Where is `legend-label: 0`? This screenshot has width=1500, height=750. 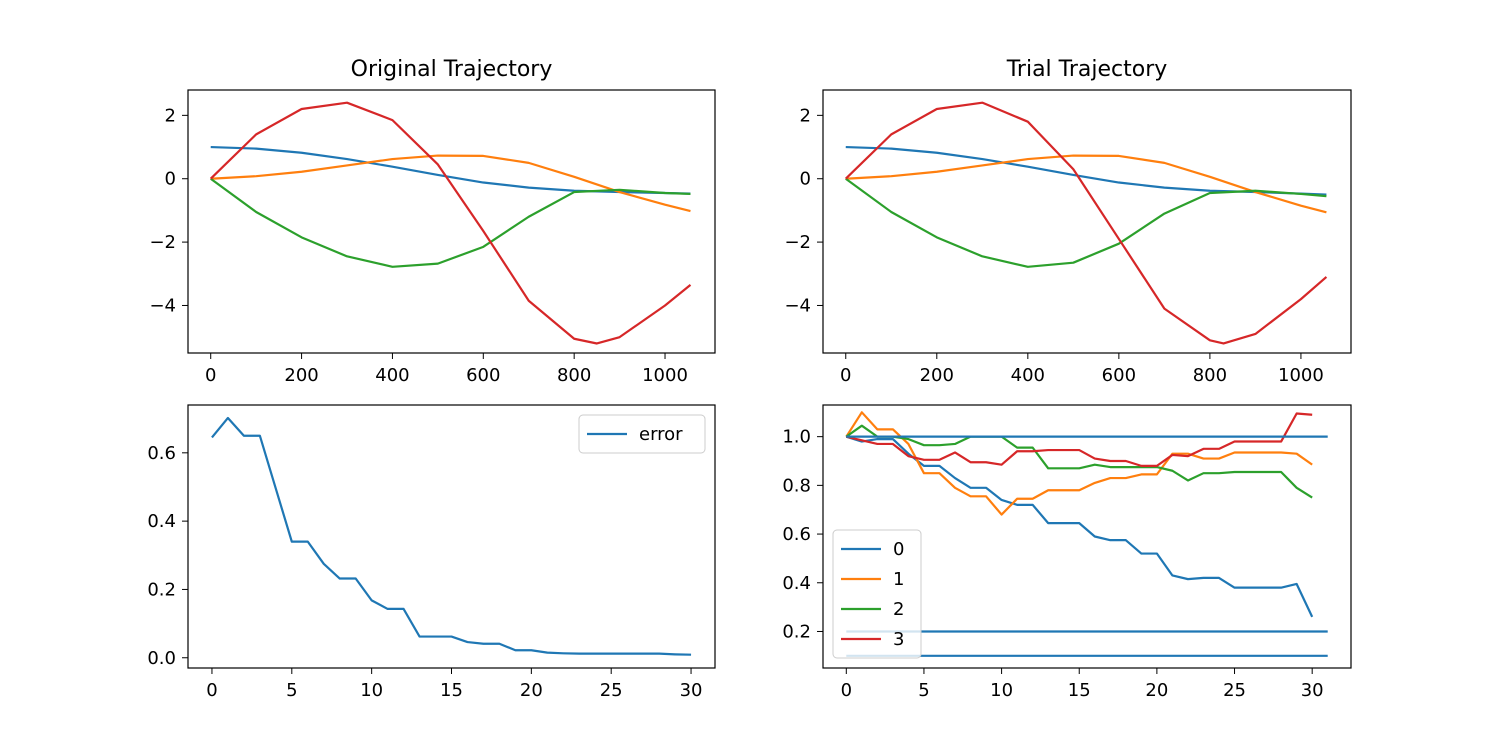 legend-label: 0 is located at coordinates (898, 549).